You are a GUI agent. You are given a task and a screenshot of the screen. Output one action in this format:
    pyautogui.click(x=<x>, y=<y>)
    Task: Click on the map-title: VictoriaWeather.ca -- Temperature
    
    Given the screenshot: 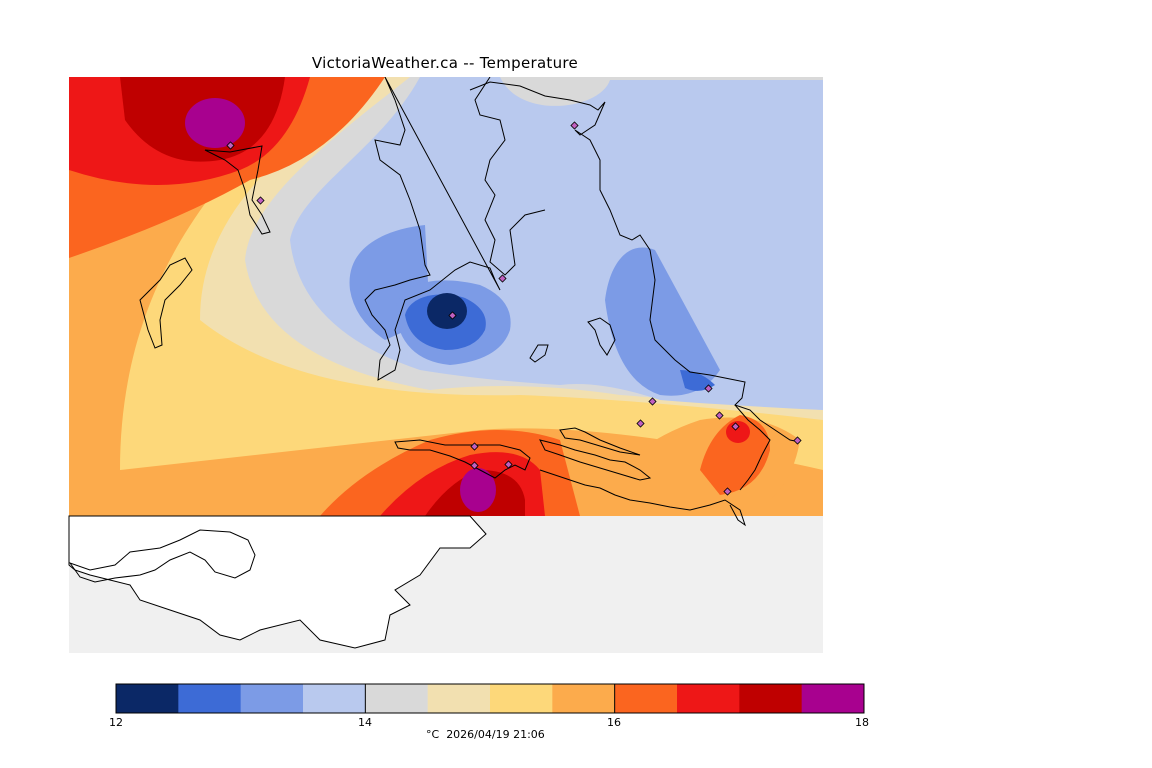 What is the action you would take?
    pyautogui.click(x=445, y=63)
    